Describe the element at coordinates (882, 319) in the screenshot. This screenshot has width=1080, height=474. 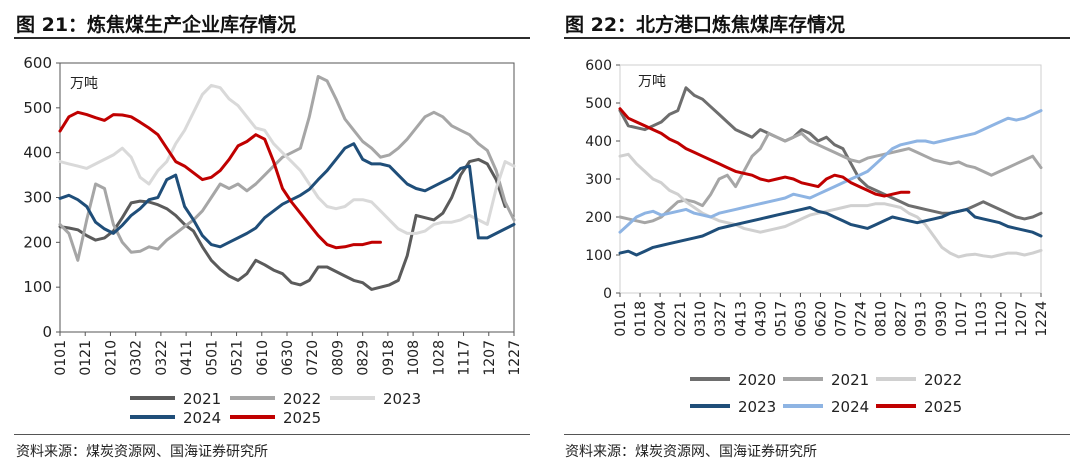
I see `x-tick-label: 0810` at that location.